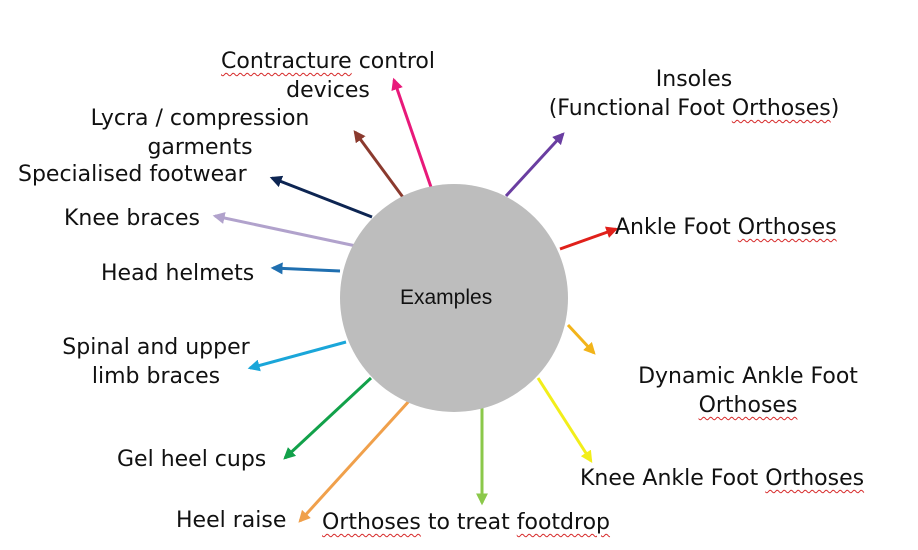 The width and height of the screenshot is (918, 550). I want to click on label-gel: Gel heel cups, so click(201, 459).